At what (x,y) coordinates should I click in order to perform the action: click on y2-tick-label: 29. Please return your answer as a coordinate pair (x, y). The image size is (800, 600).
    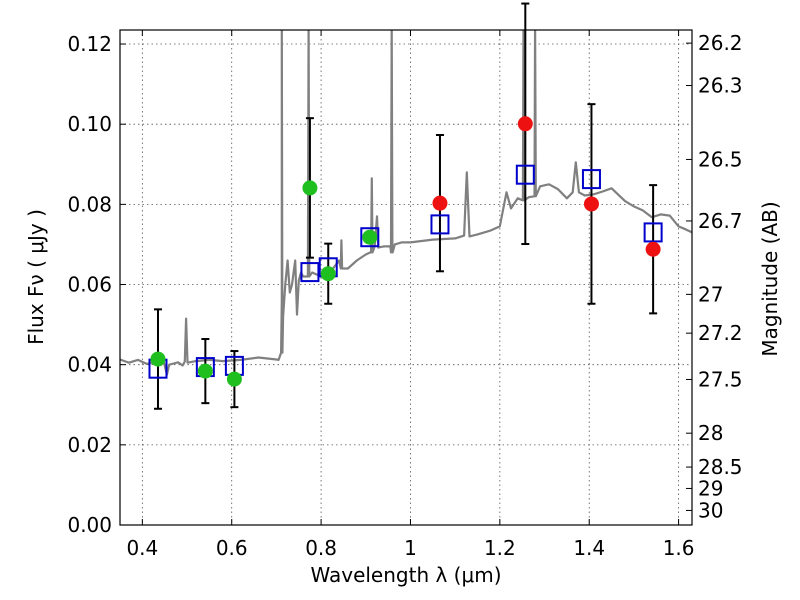
    Looking at the image, I should click on (710, 488).